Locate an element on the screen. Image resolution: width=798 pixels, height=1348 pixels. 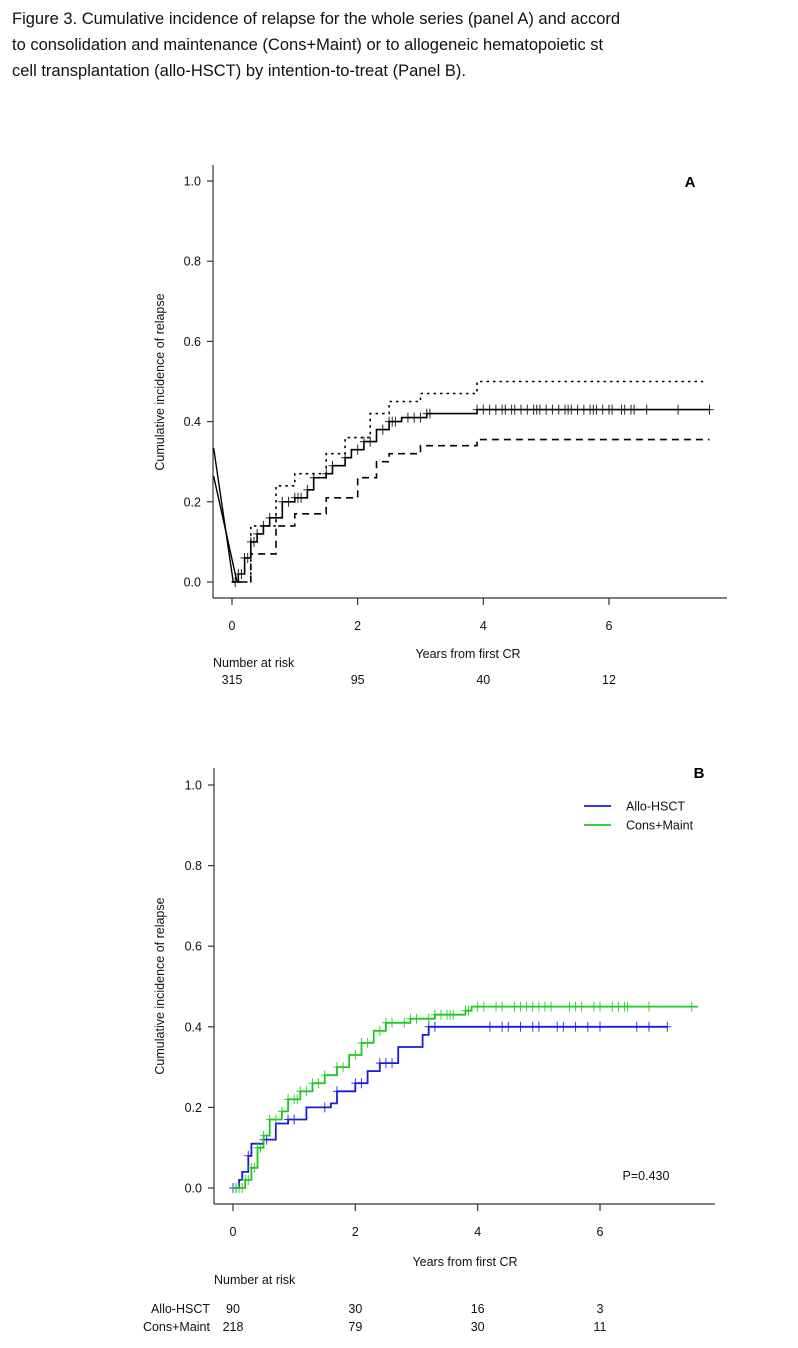
legend: Allo-HSCT Cons+Maint is located at coordinates (639, 816).